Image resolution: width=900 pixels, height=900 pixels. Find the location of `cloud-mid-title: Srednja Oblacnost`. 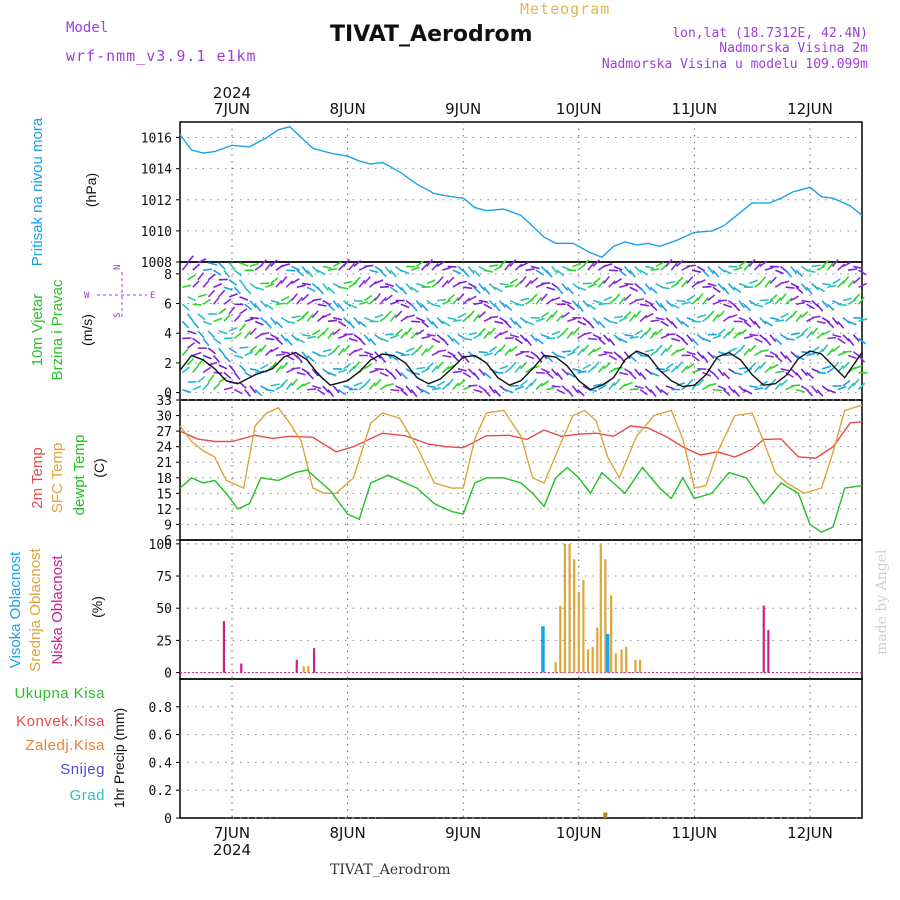

cloud-mid-title: Srednja Oblacnost is located at coordinates (35, 609).